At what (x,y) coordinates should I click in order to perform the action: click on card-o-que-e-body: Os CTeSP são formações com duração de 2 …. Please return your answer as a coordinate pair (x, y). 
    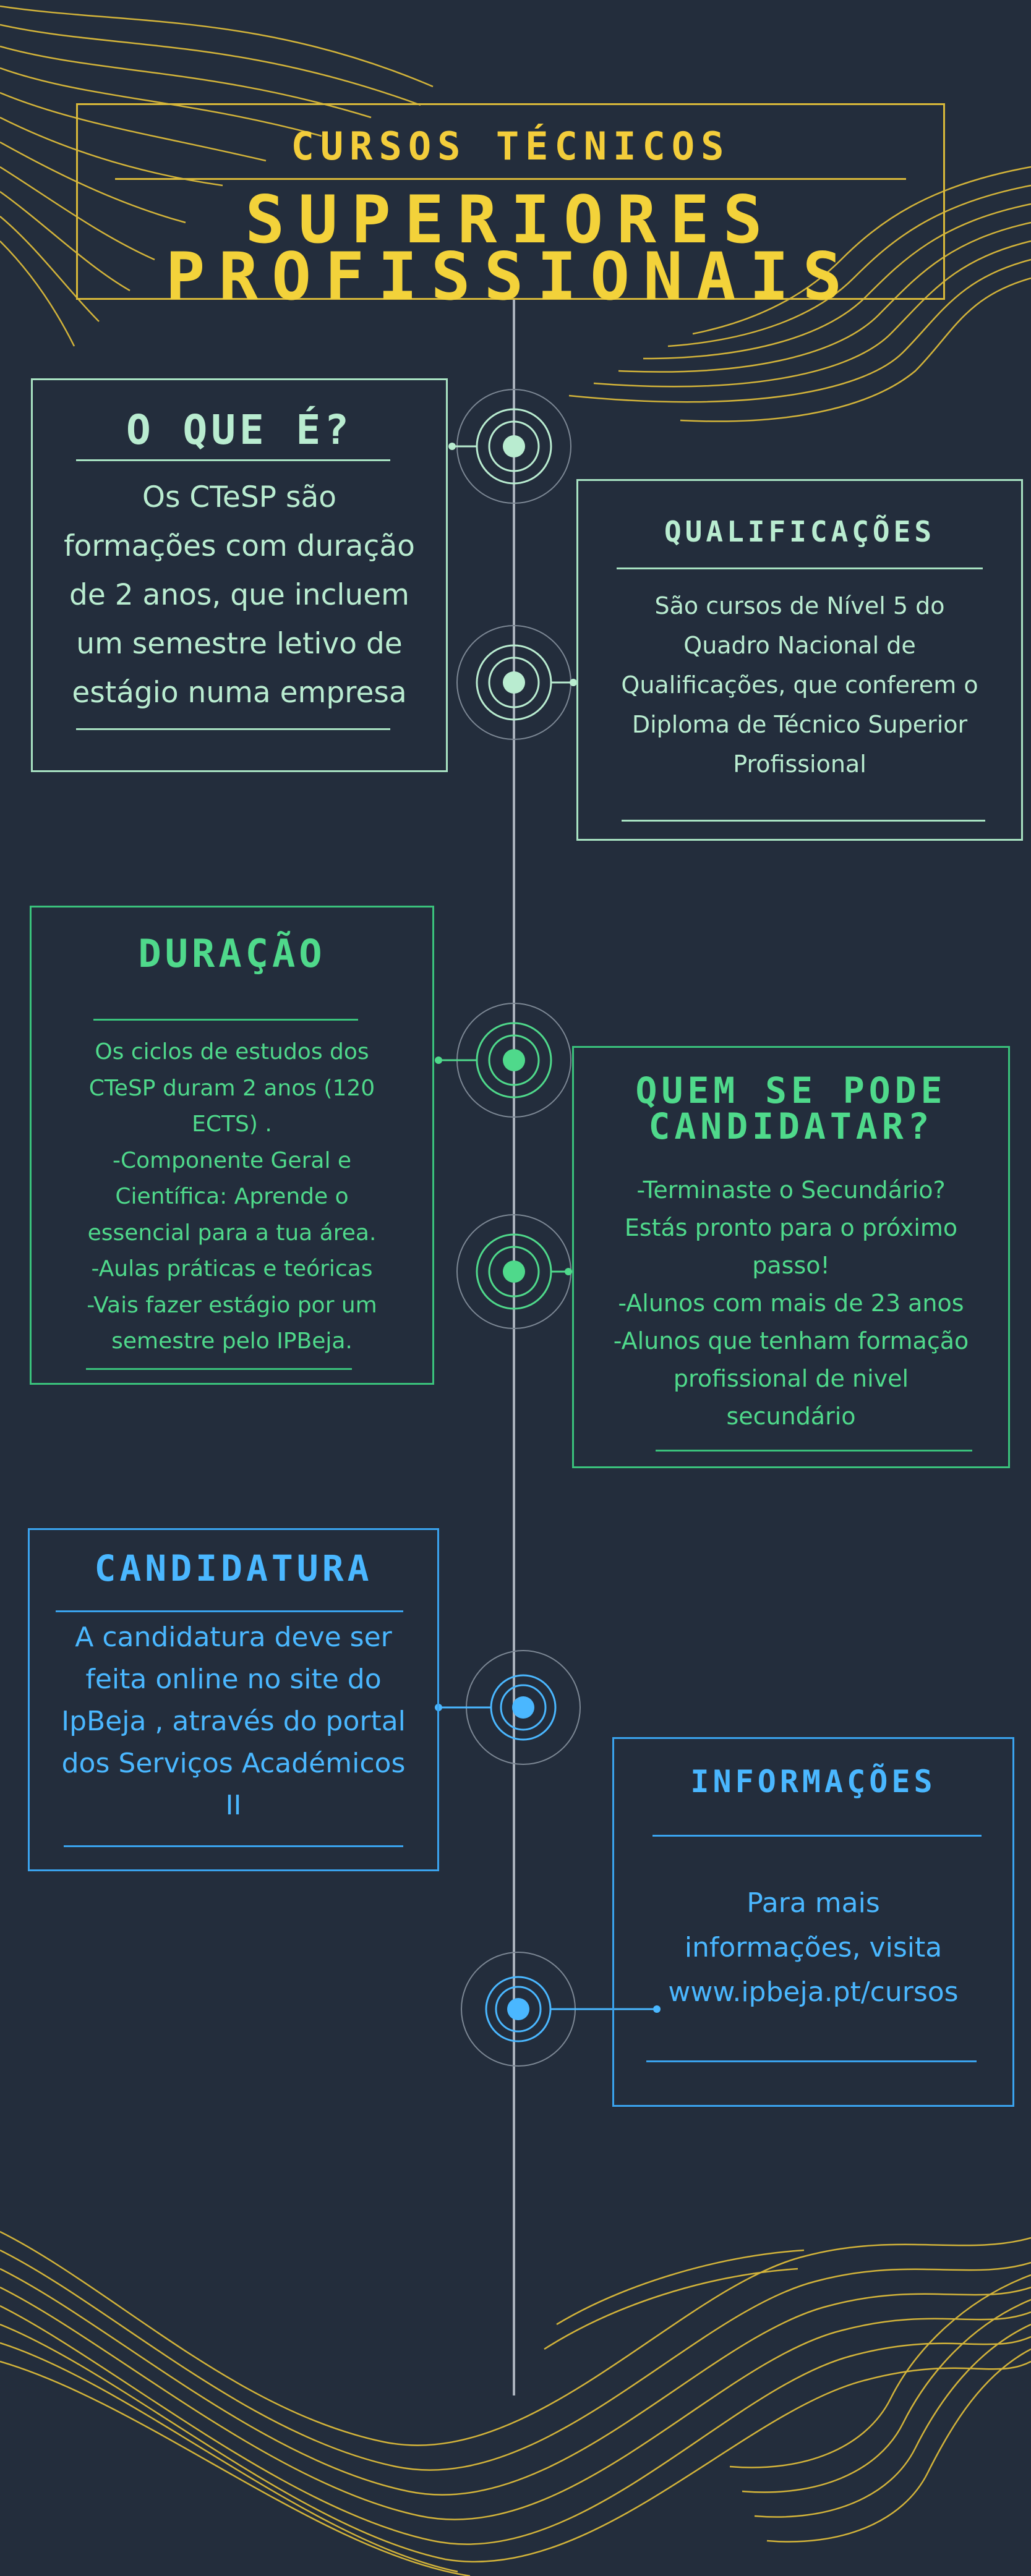
    Looking at the image, I should click on (240, 595).